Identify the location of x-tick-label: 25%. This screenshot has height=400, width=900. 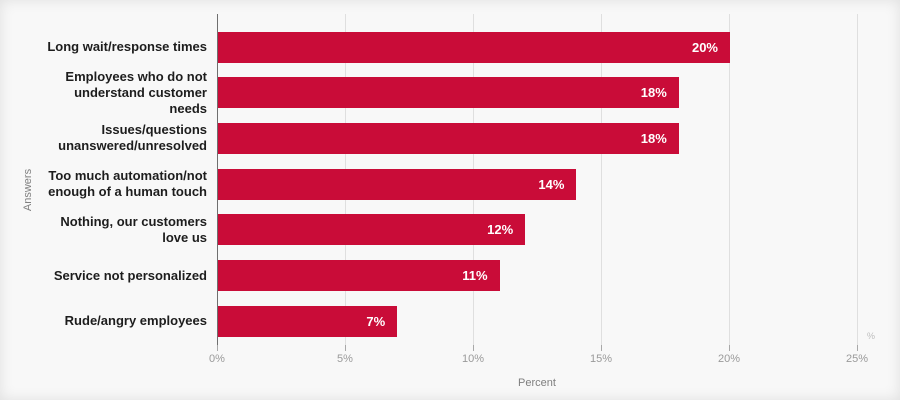
(857, 359).